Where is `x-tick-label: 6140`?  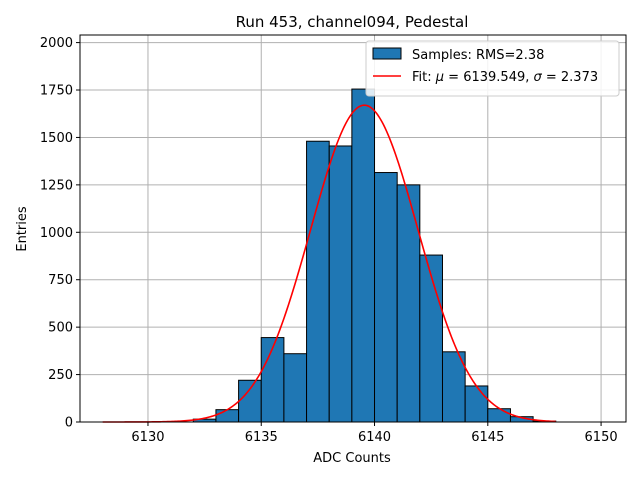
x-tick-label: 6140 is located at coordinates (374, 437).